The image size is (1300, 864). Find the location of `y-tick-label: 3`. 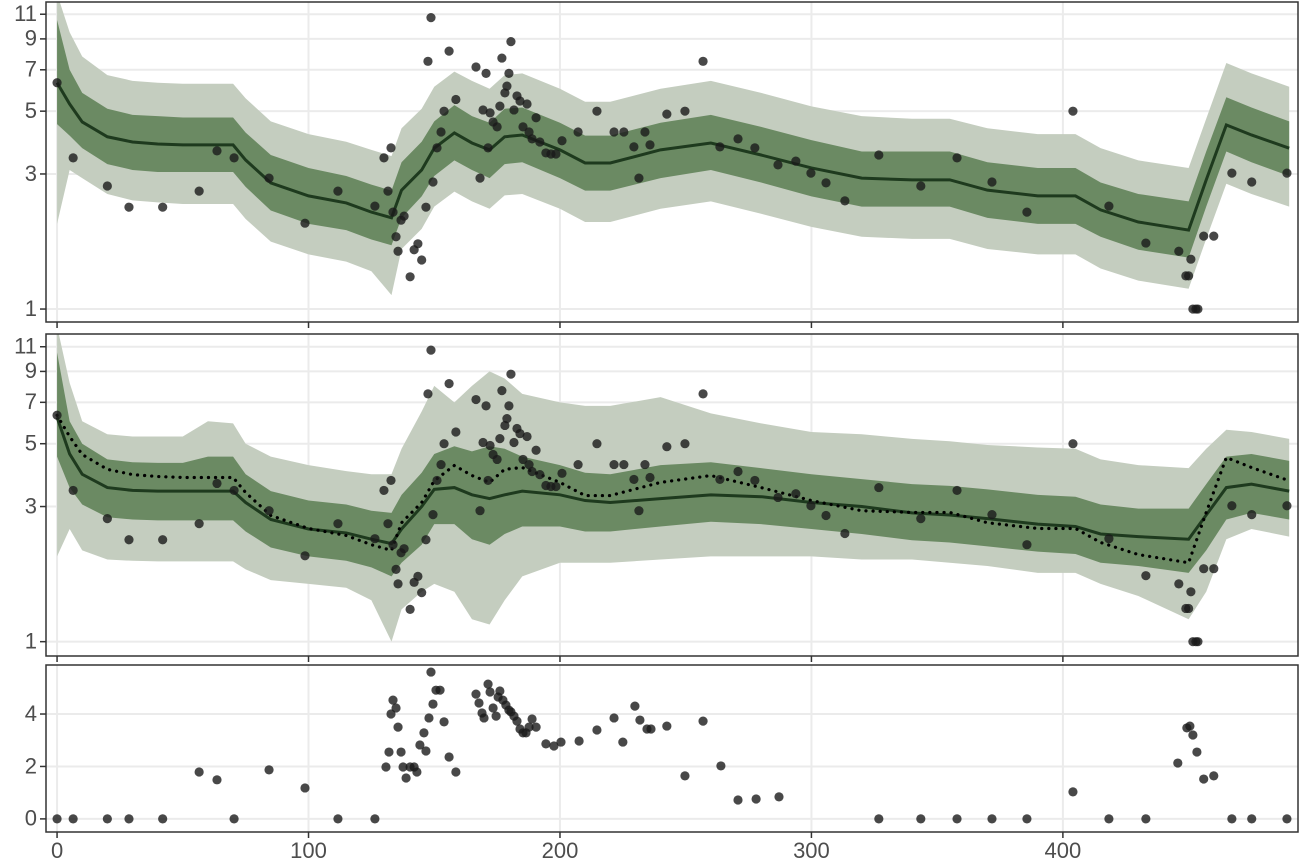

y-tick-label: 3 is located at coordinates (31, 505).